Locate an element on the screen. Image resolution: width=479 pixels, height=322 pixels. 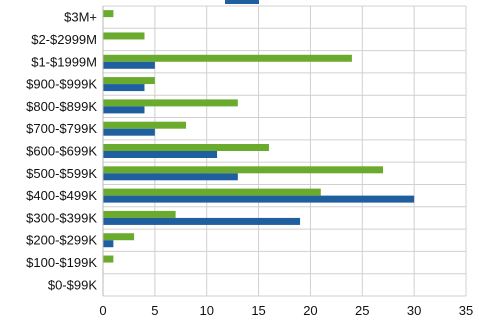
x-tick-label: 10 is located at coordinates (206, 310).